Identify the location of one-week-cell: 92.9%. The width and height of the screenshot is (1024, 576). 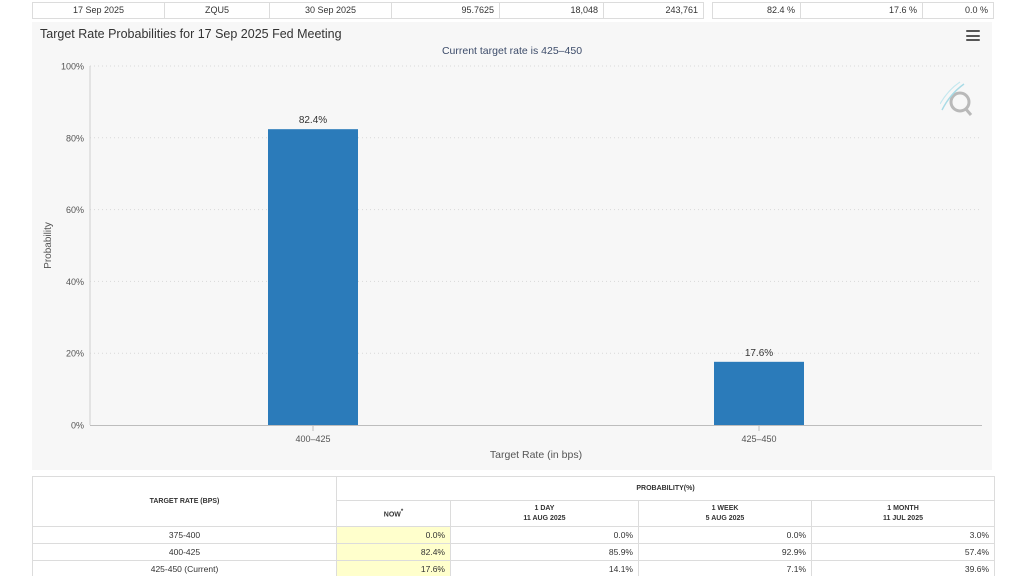
(725, 552).